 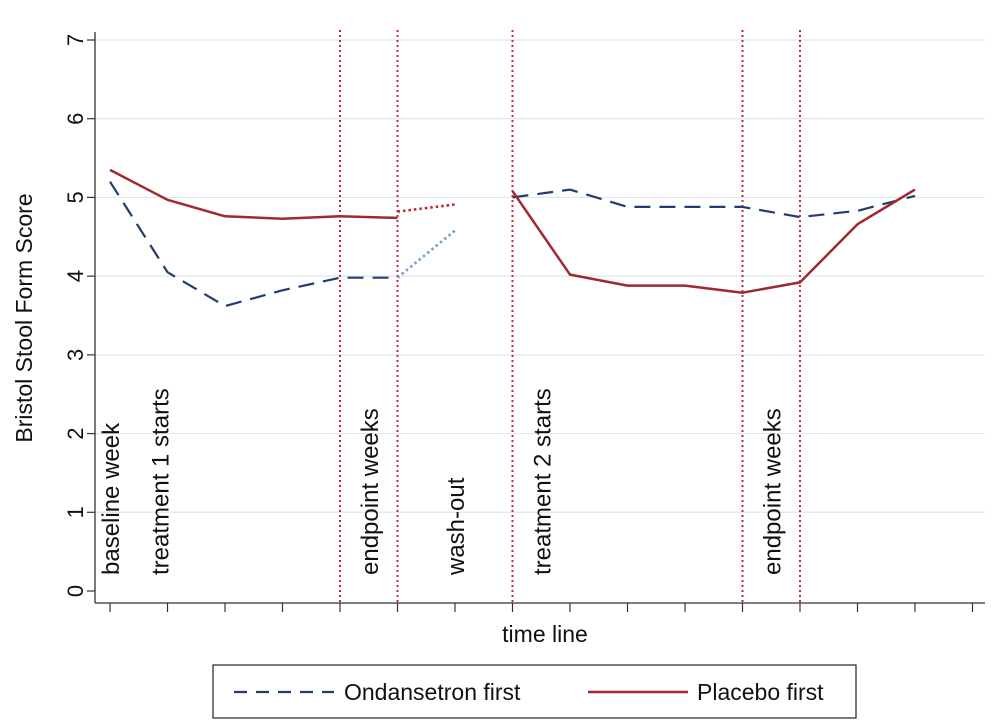 I want to click on y-tick-label: 7, so click(x=75, y=40).